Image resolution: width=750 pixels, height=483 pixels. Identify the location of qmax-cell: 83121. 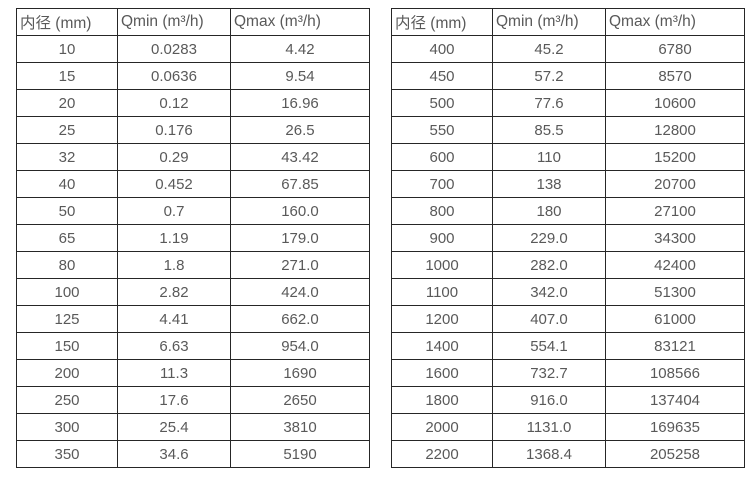
(675, 346).